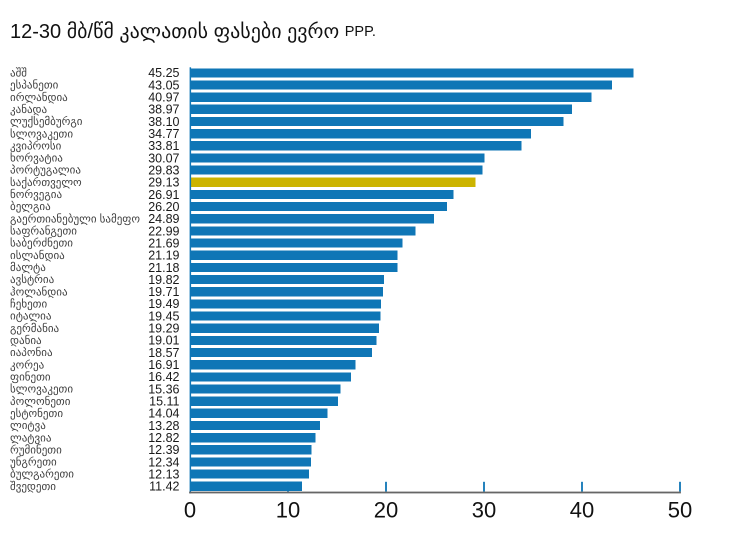 The width and height of the screenshot is (737, 539). Describe the element at coordinates (163, 462) in the screenshot. I see `svg-text: 12.34` at that location.